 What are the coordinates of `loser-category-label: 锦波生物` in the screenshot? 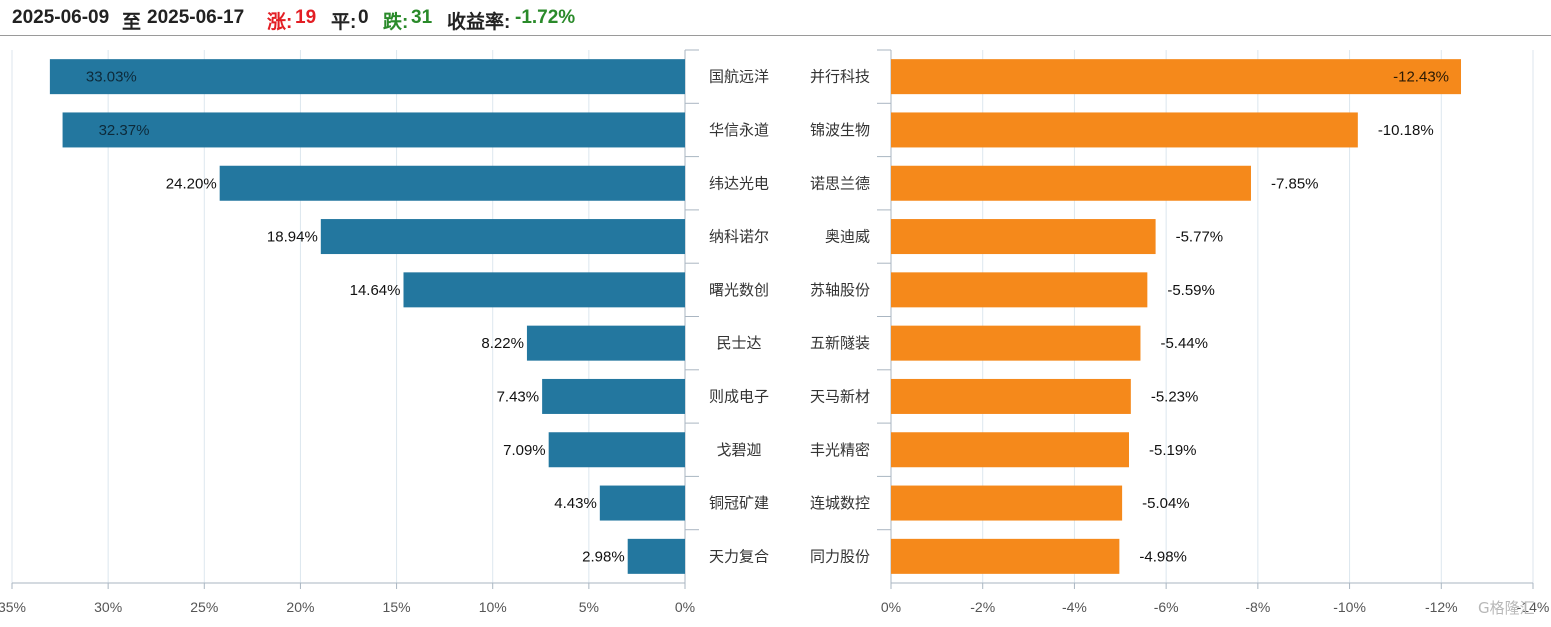 It's located at (840, 130).